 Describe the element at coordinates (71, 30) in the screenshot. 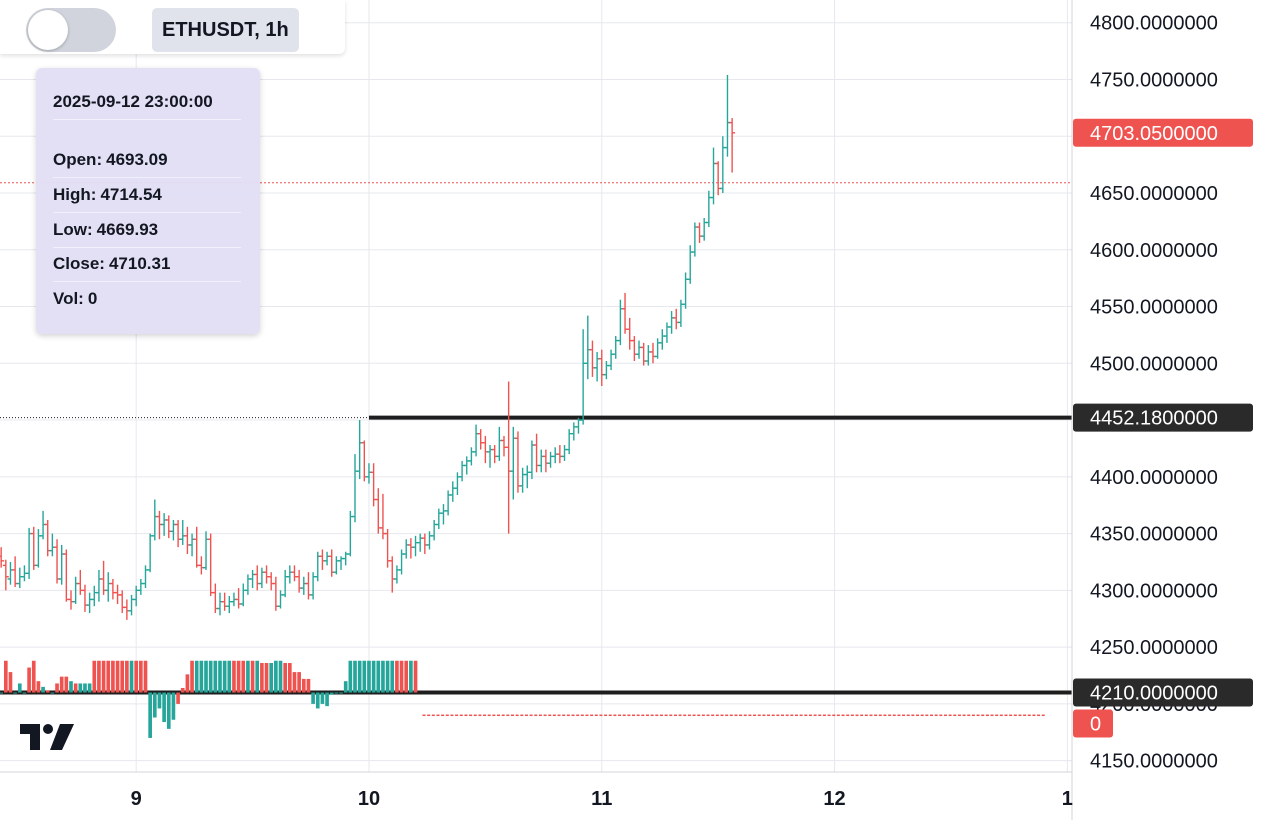

I see `theme-toggle` at that location.